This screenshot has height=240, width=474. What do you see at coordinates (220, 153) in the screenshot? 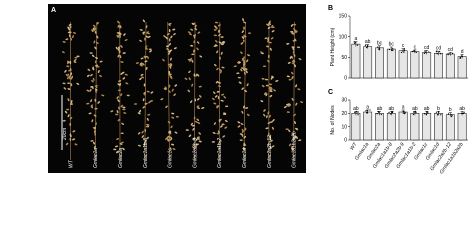
I see `genotype-label: Gmlac1a1b-2` at bounding box center [220, 153].